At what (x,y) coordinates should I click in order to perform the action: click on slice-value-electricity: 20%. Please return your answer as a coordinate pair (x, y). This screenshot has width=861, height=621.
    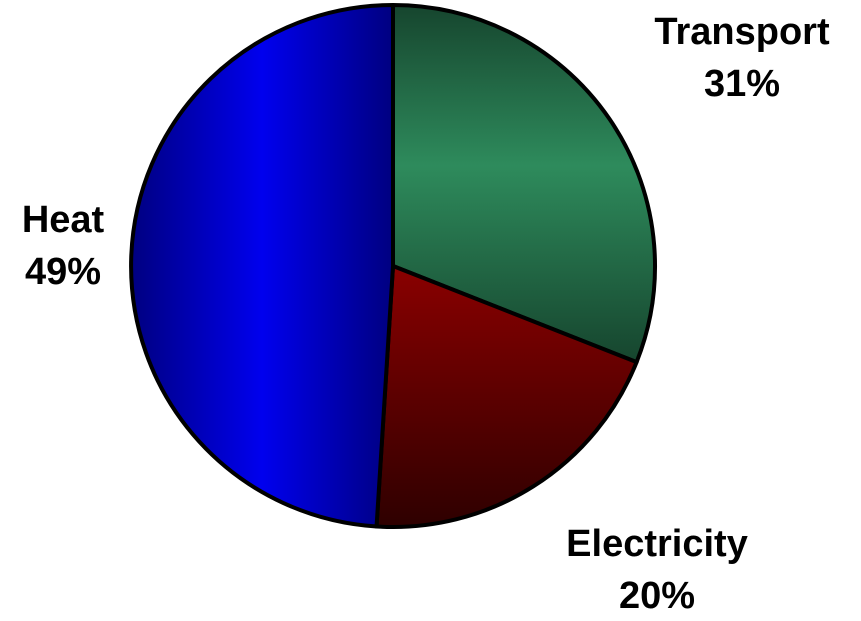
    Looking at the image, I should click on (657, 596).